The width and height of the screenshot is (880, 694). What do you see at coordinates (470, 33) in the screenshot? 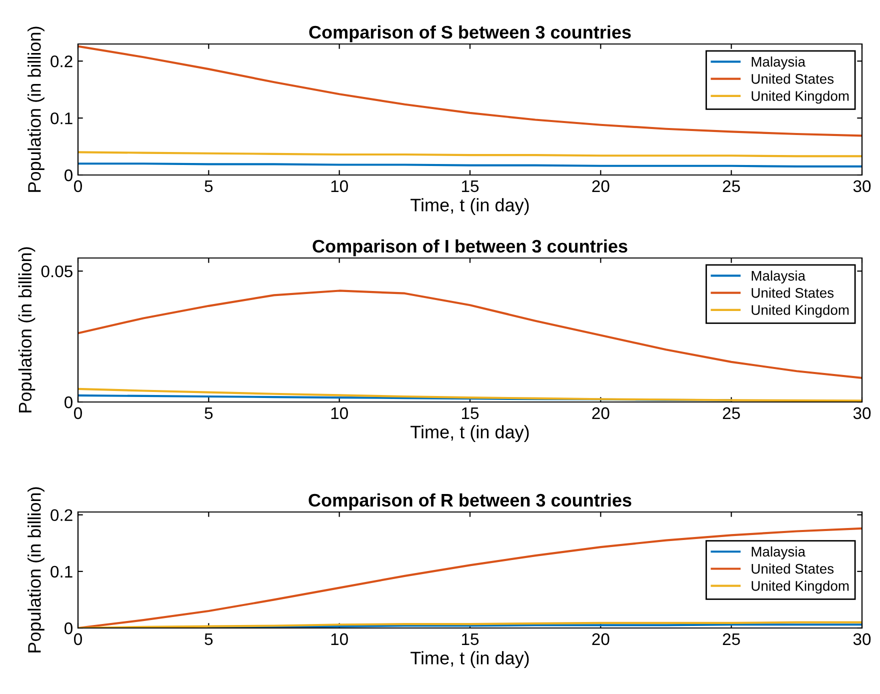
I see `chart-title: Comparison of S between 3 countries` at bounding box center [470, 33].